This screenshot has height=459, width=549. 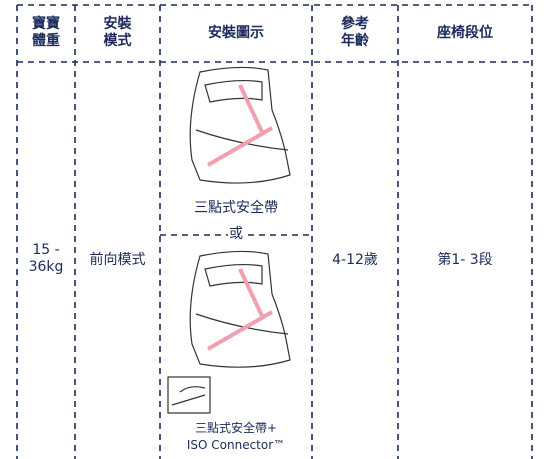 What do you see at coordinates (46, 258) in the screenshot?
I see `weight: 15 - 36kg` at bounding box center [46, 258].